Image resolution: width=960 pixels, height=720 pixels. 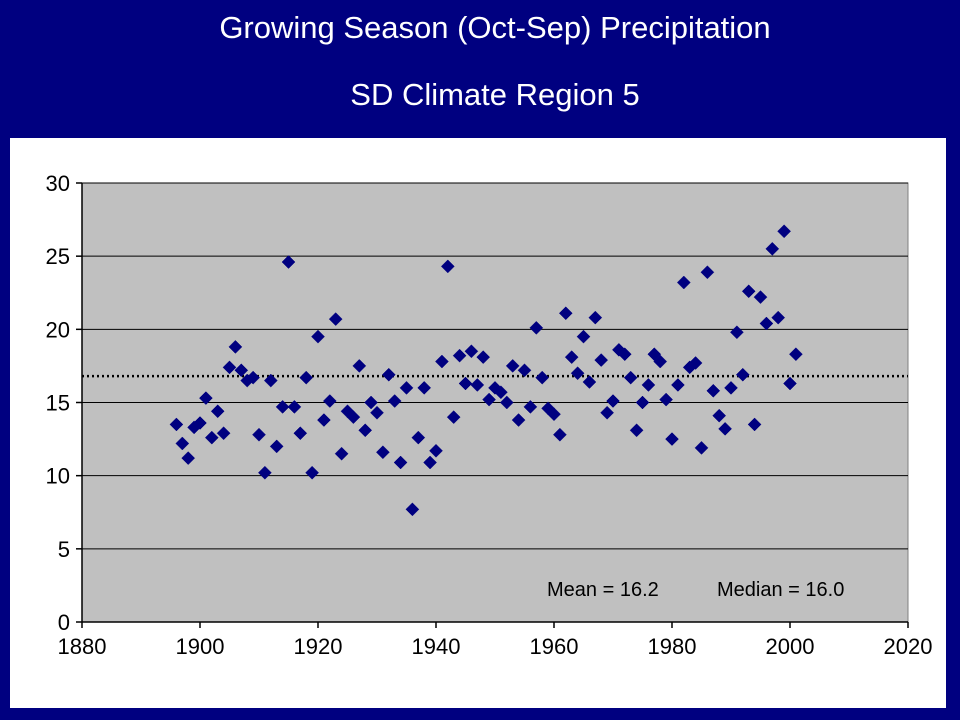 What do you see at coordinates (495, 27) in the screenshot?
I see `chart-title: Growing Season (Oct-Sep) Precipitation` at bounding box center [495, 27].